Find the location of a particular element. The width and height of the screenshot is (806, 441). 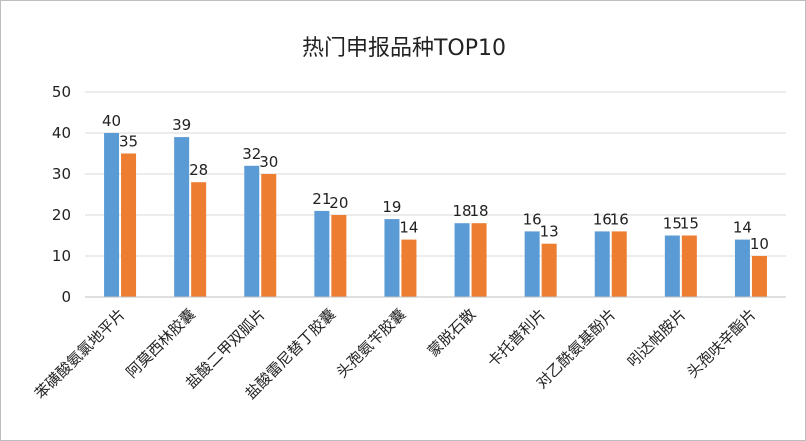

x-tick-label: 蒙脱石散 is located at coordinates (451, 332).